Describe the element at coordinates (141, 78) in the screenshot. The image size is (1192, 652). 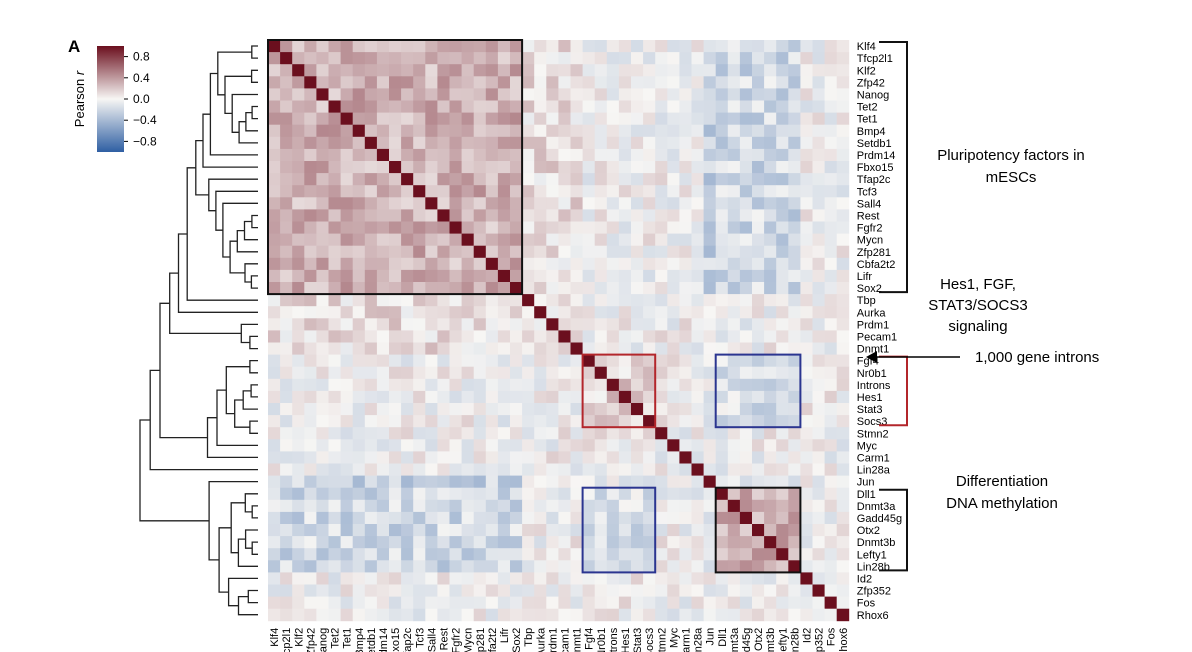
I see `colorbar-tick-label: 0.4` at that location.